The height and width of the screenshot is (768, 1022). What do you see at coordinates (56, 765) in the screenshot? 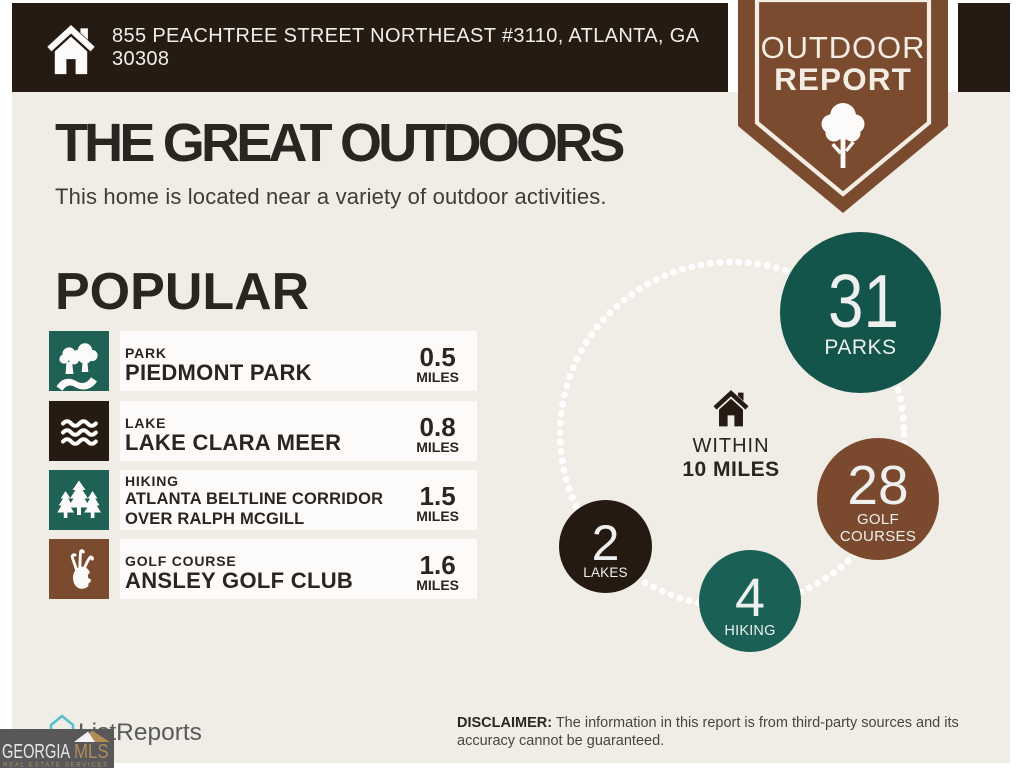
I see `svg-text: REAL ESTATE SERVICES` at bounding box center [56, 765].